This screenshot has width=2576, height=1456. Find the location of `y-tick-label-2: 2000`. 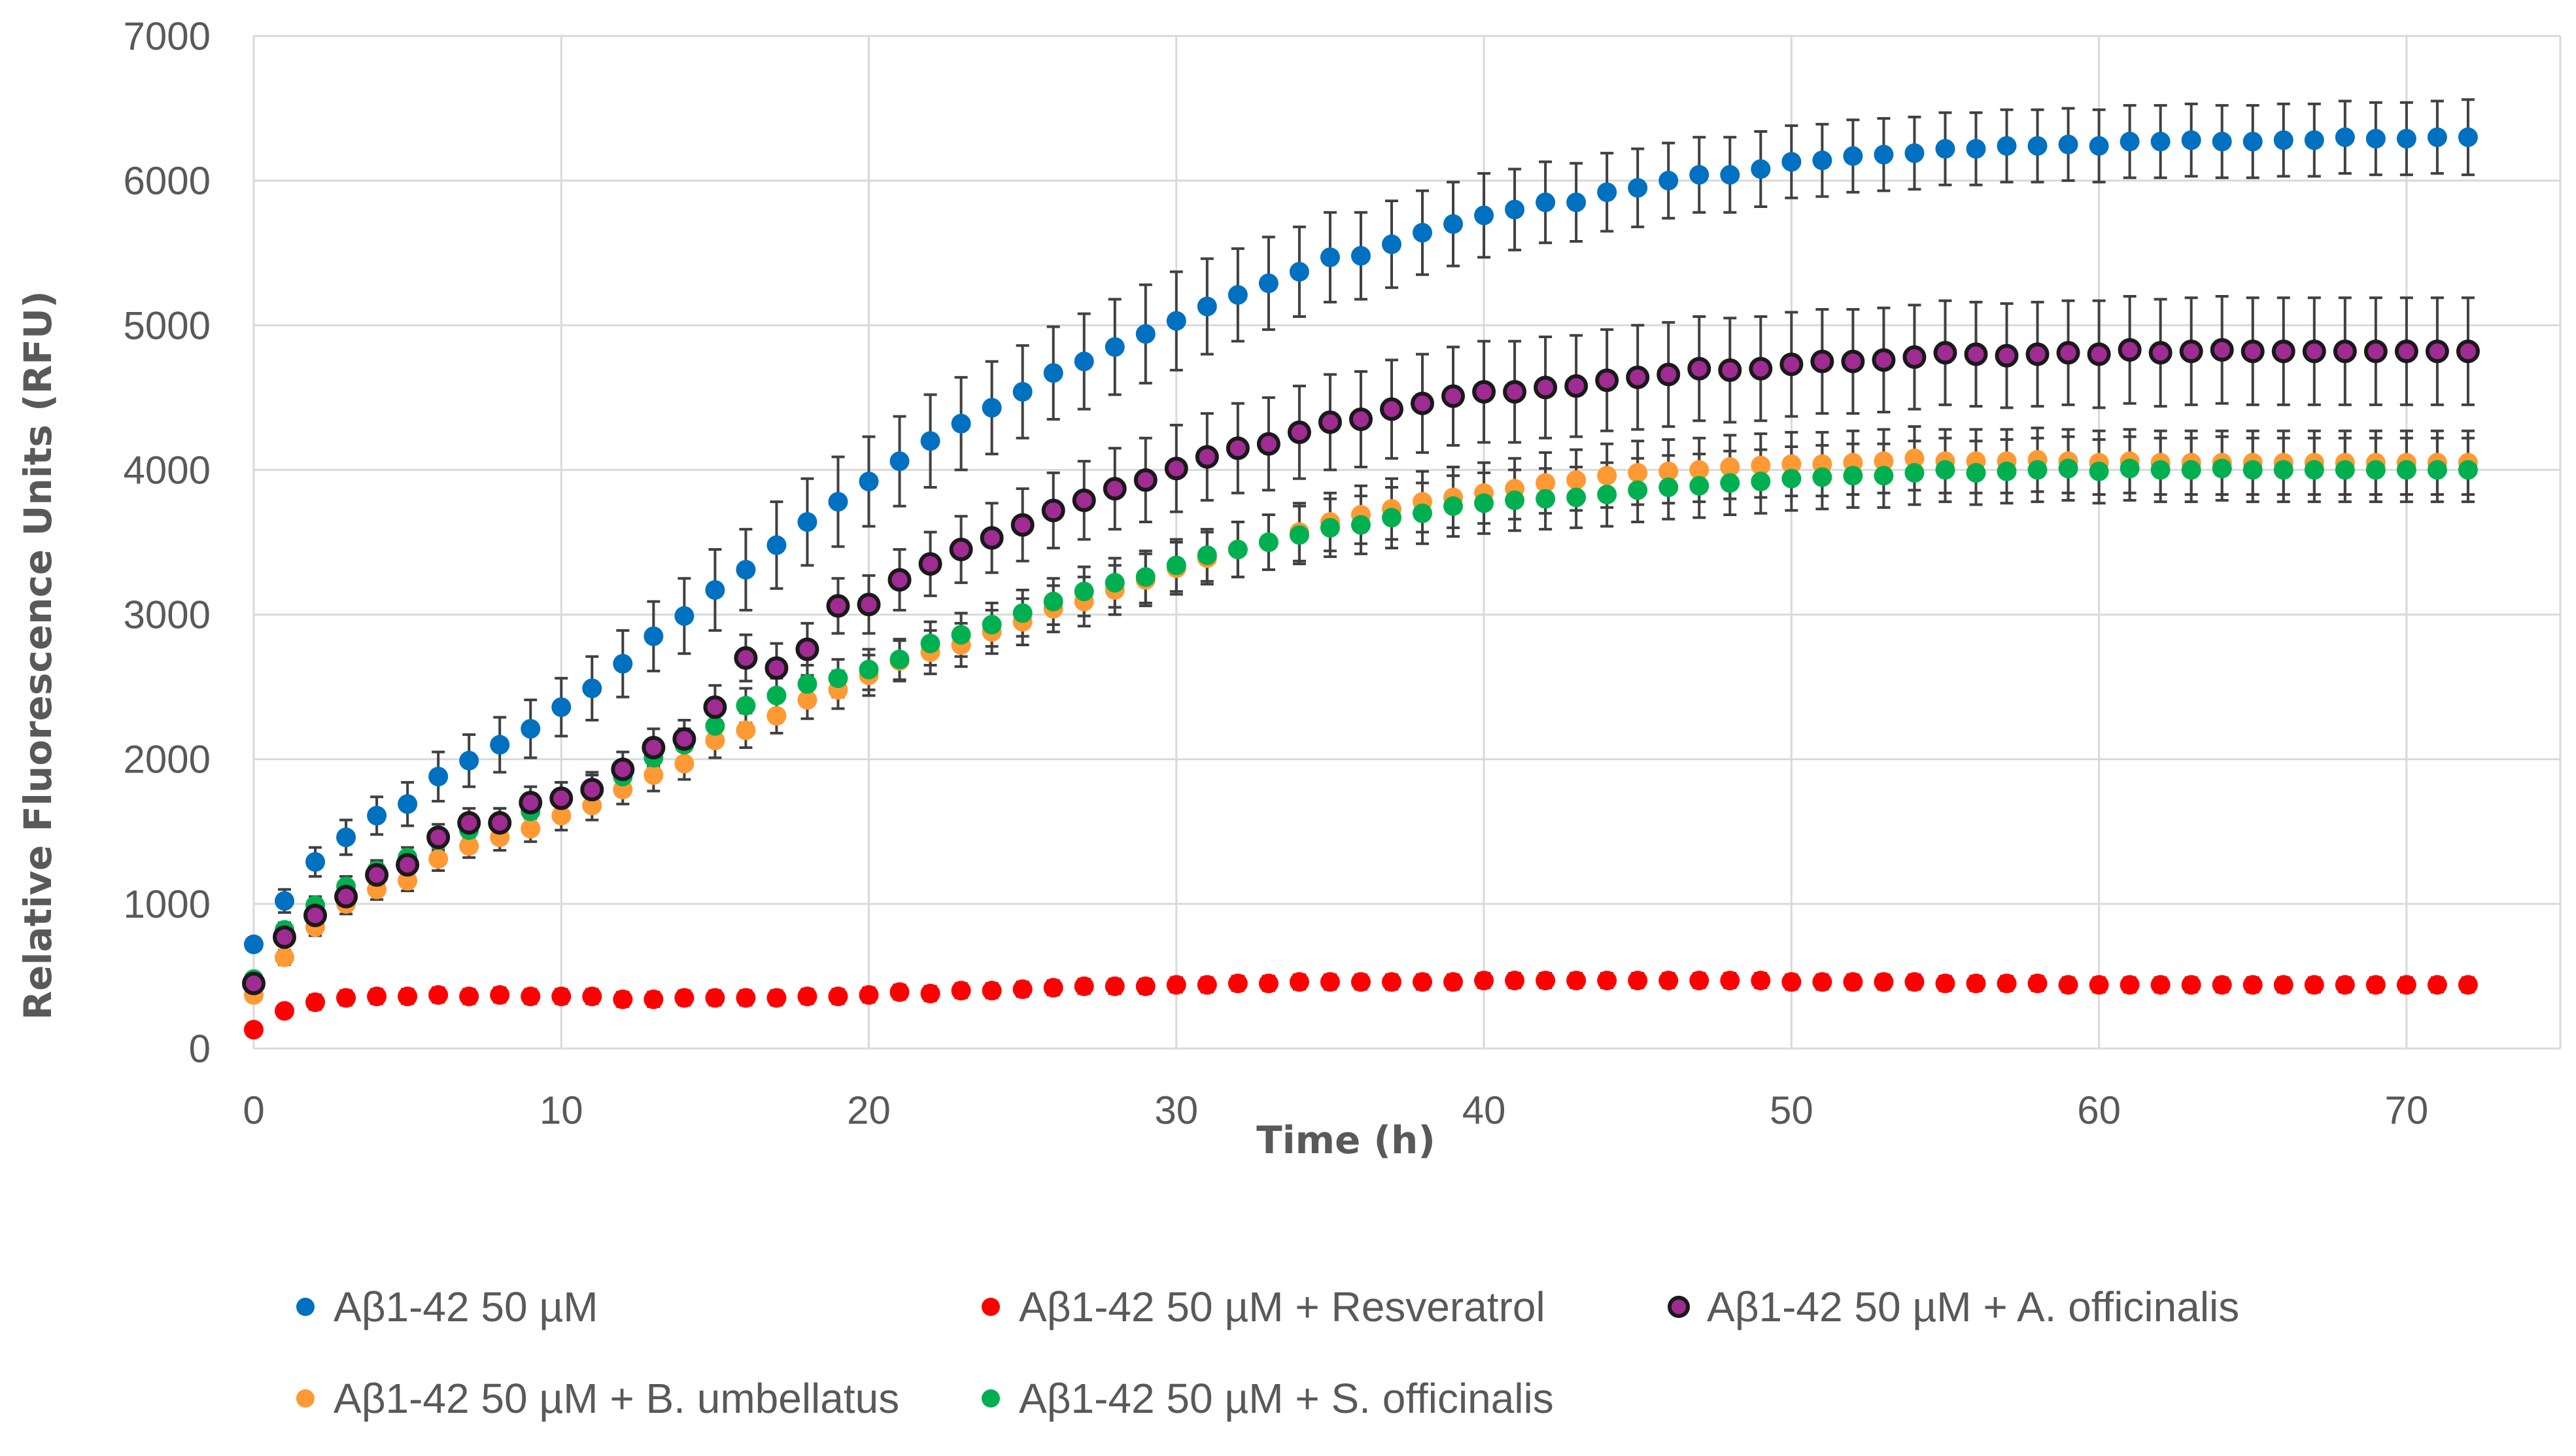

y-tick-label-2: 2000 is located at coordinates (168, 760).